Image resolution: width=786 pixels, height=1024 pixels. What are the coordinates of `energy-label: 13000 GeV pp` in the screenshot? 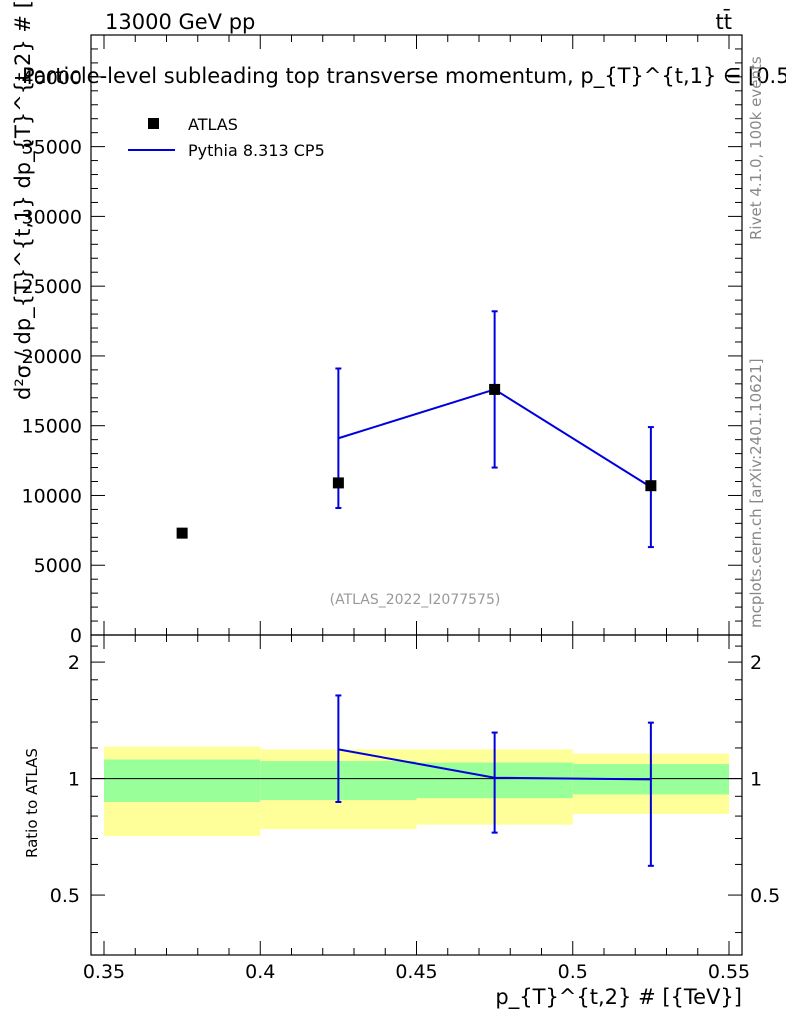 It's located at (180, 22).